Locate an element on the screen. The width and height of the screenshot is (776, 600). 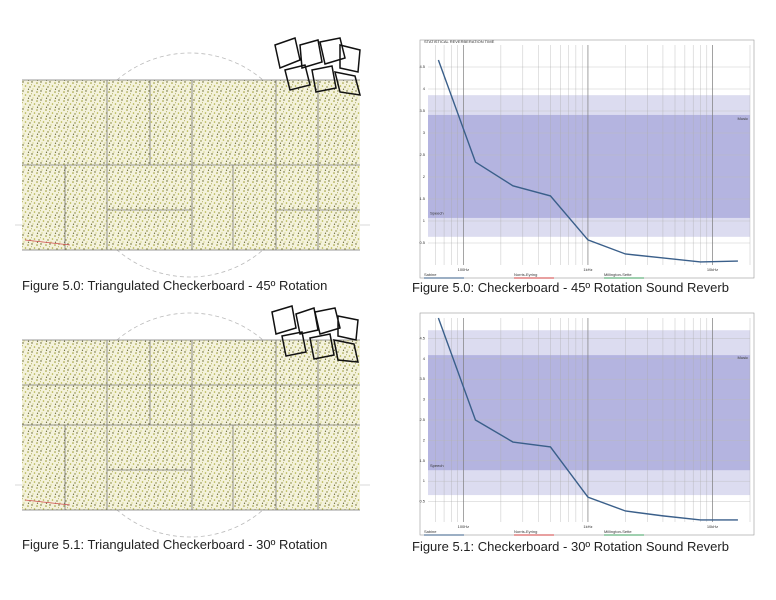
chart-title: STATISTICAL REVERBERATION TIME is located at coordinates (459, 41).